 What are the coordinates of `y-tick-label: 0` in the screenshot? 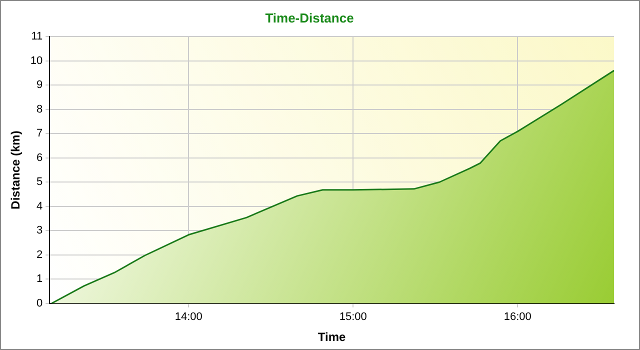 It's located at (39, 303).